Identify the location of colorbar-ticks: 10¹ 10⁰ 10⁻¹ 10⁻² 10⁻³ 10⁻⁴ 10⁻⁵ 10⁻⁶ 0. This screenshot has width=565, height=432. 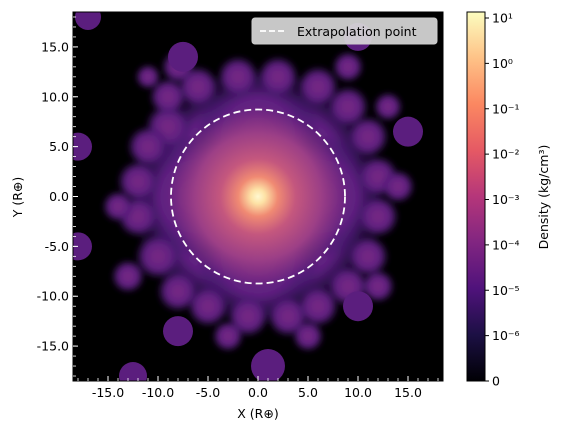
(502, 200).